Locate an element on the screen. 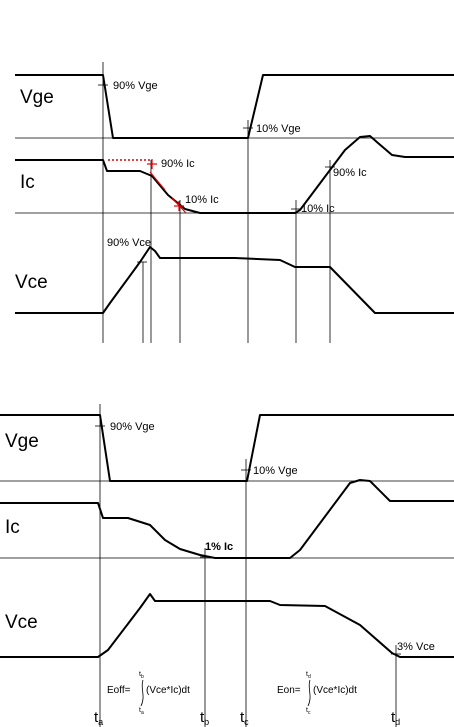 This screenshot has height=727, width=454. eon-integrand: (Vce*Ic)dt is located at coordinates (335, 690).